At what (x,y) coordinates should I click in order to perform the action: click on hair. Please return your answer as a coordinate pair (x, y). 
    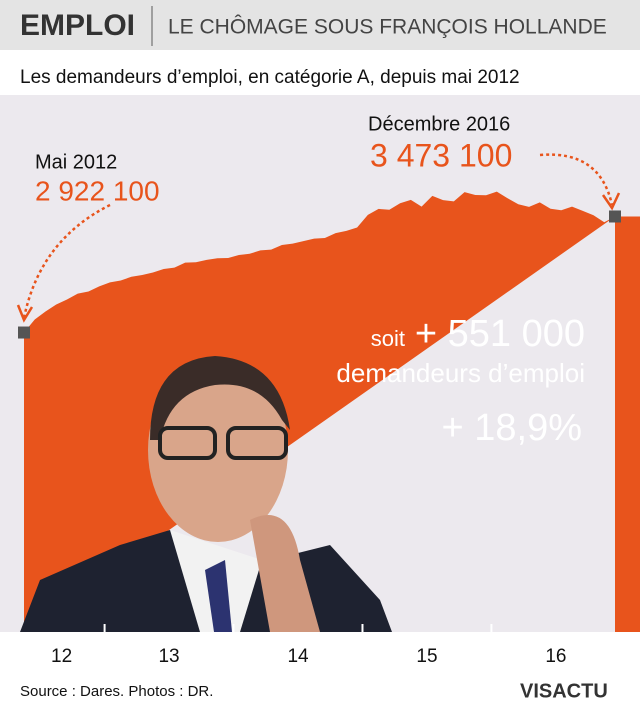
    Looking at the image, I should click on (220, 398).